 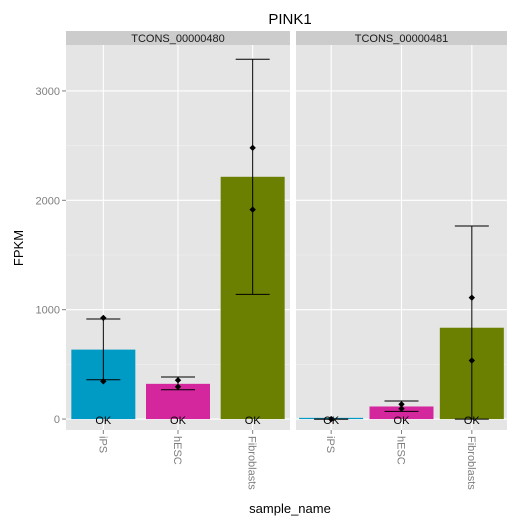 What do you see at coordinates (48, 201) in the screenshot?
I see `y-tick-label: 2000` at bounding box center [48, 201].